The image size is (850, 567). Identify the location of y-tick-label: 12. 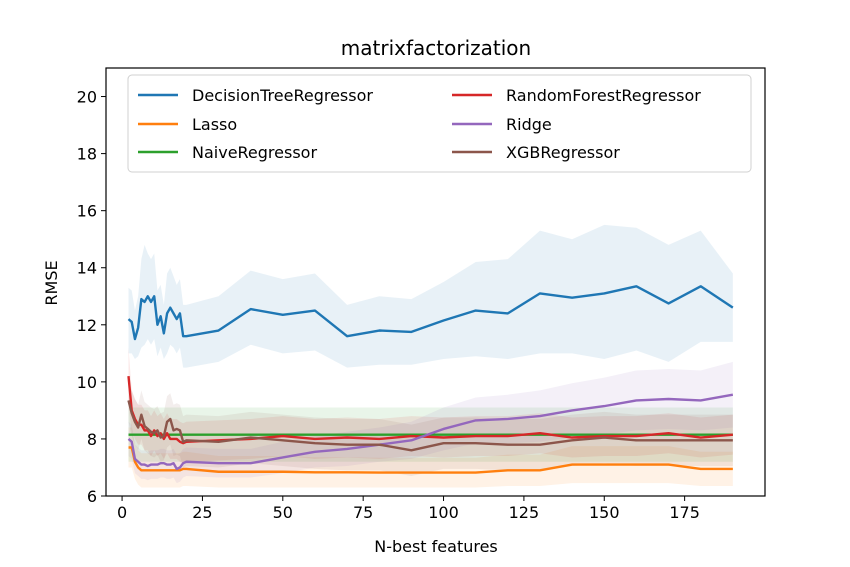
(87, 325).